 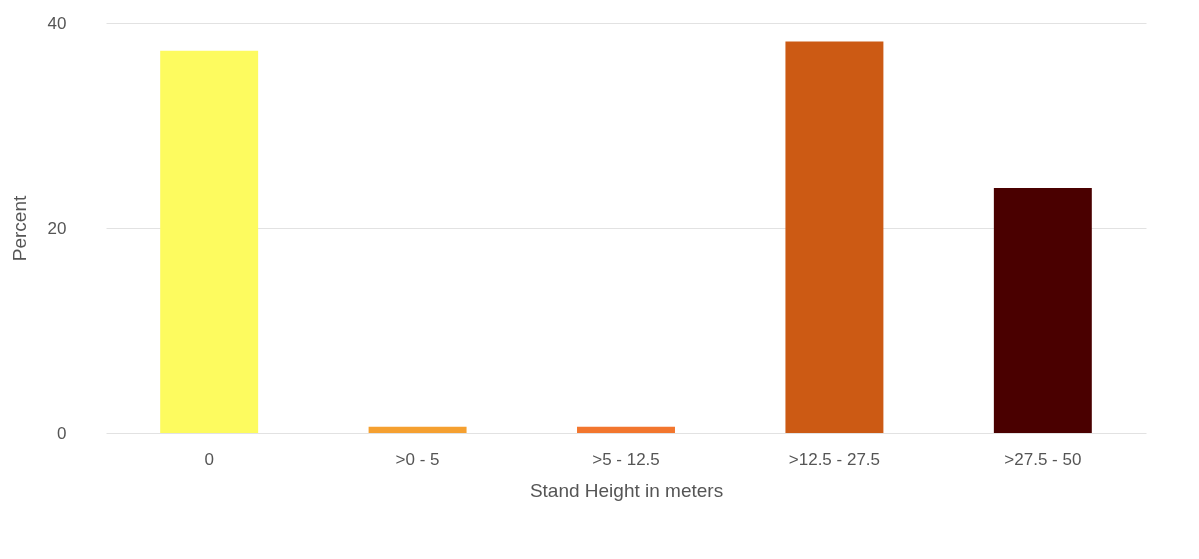 I want to click on x-tick-label: 0, so click(x=209, y=459).